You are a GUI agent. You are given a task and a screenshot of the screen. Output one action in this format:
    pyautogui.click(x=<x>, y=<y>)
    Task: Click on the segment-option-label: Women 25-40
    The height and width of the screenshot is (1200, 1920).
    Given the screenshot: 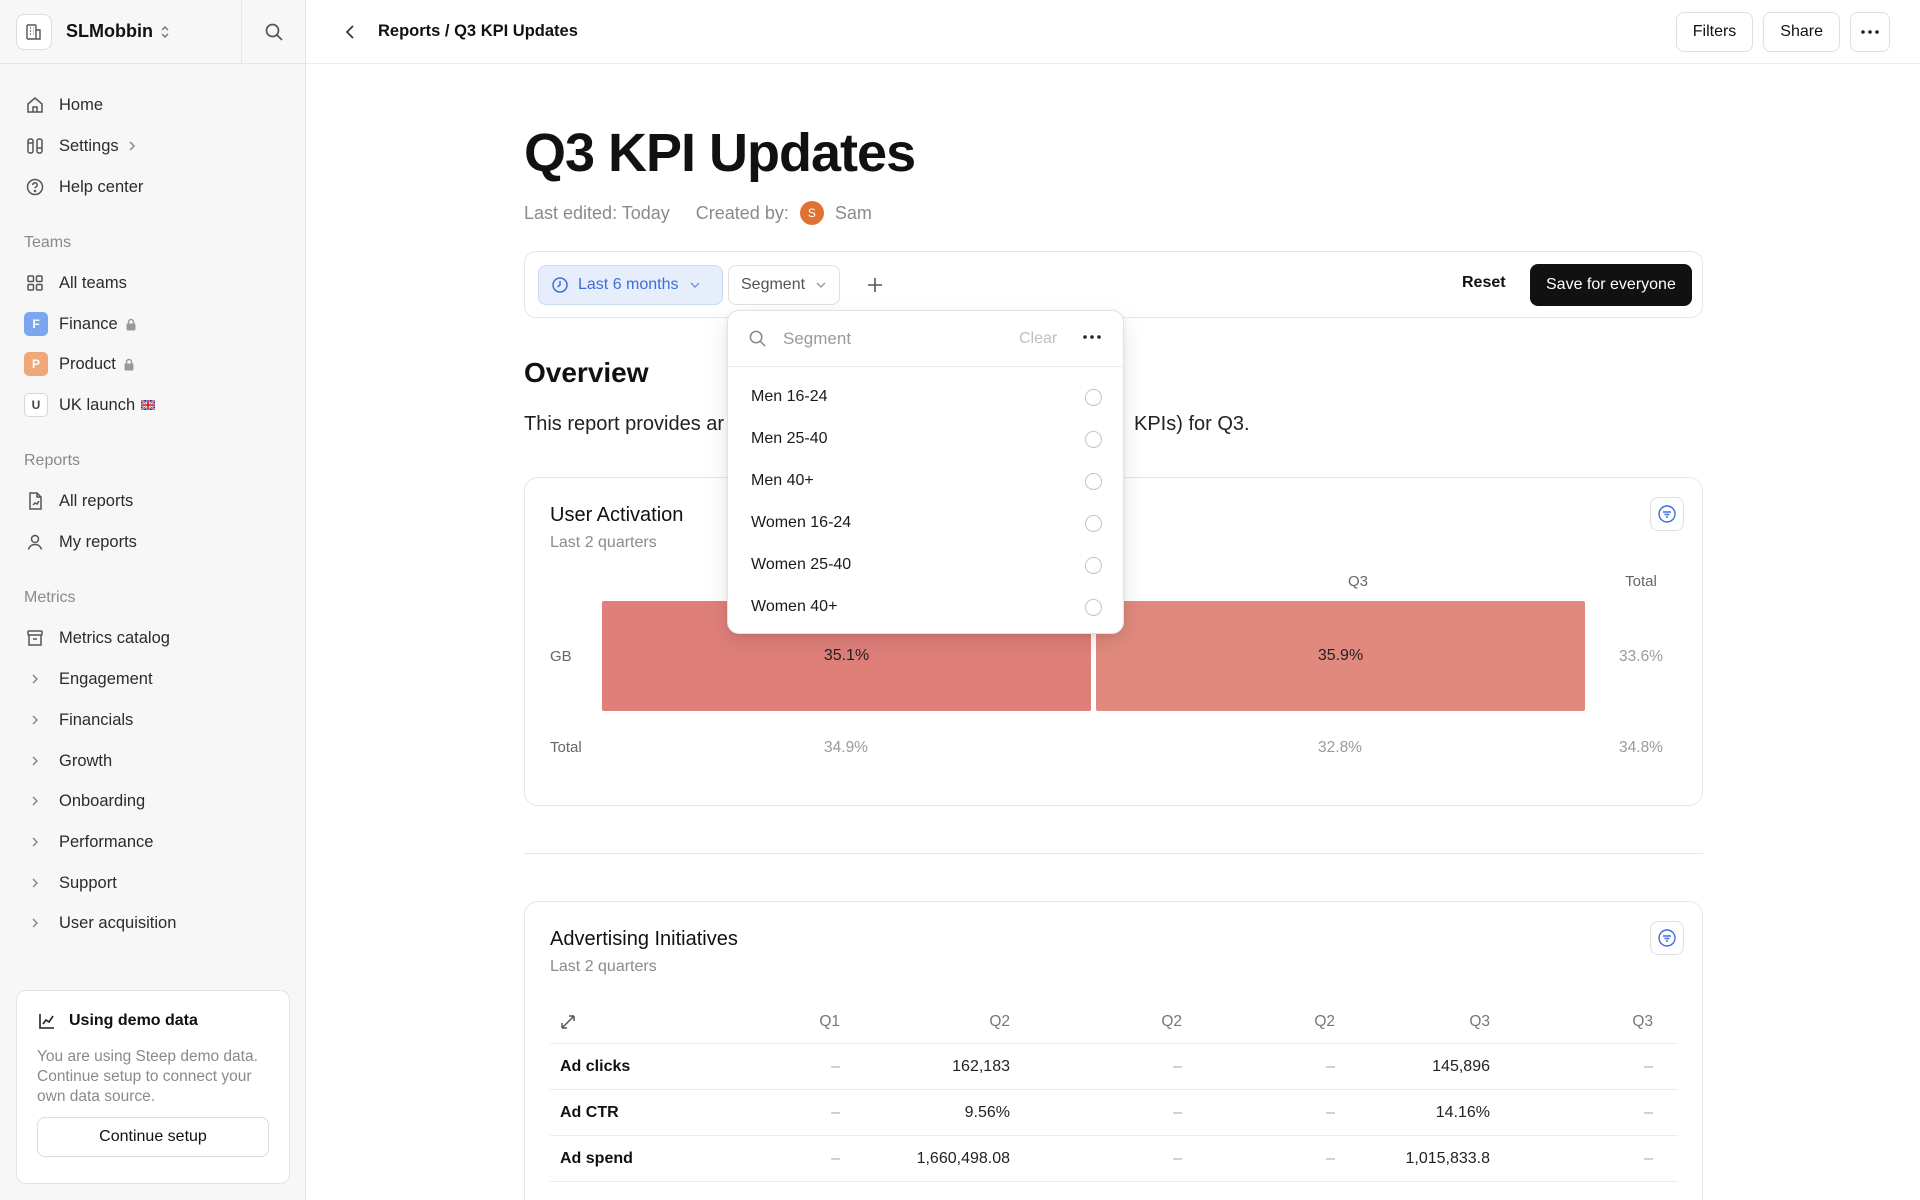 What is the action you would take?
    pyautogui.click(x=801, y=564)
    